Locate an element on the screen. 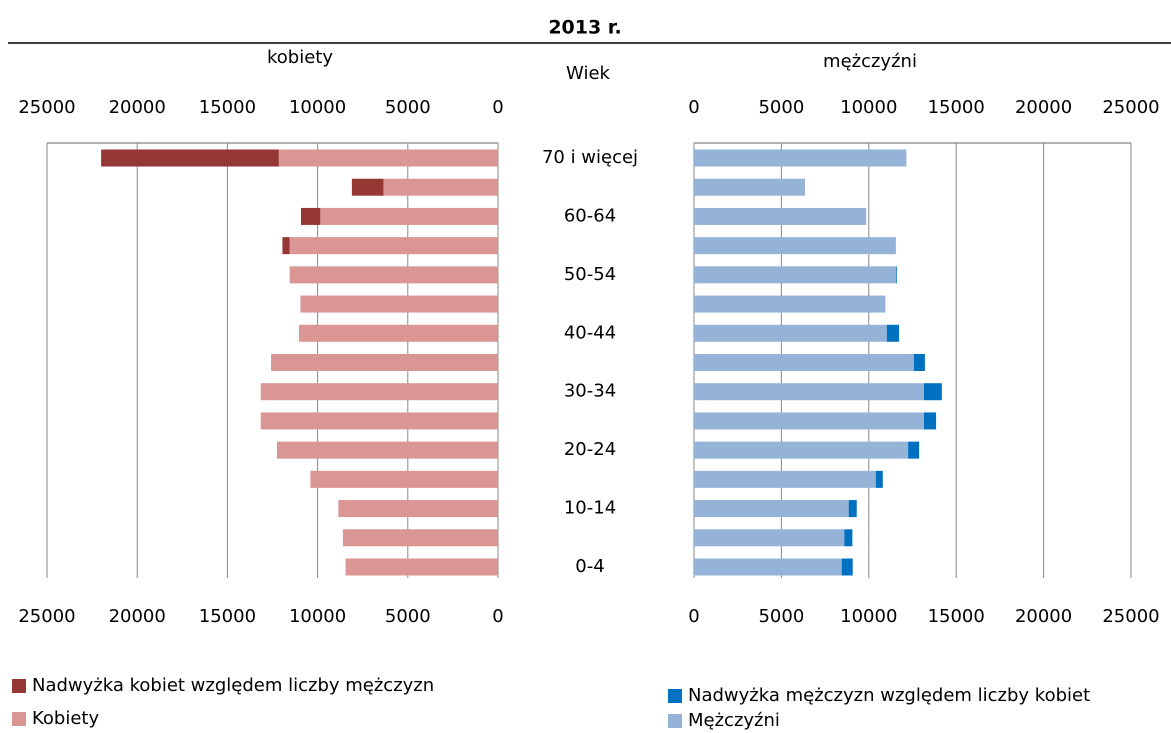  legend-label: Mężczyźni is located at coordinates (734, 720).